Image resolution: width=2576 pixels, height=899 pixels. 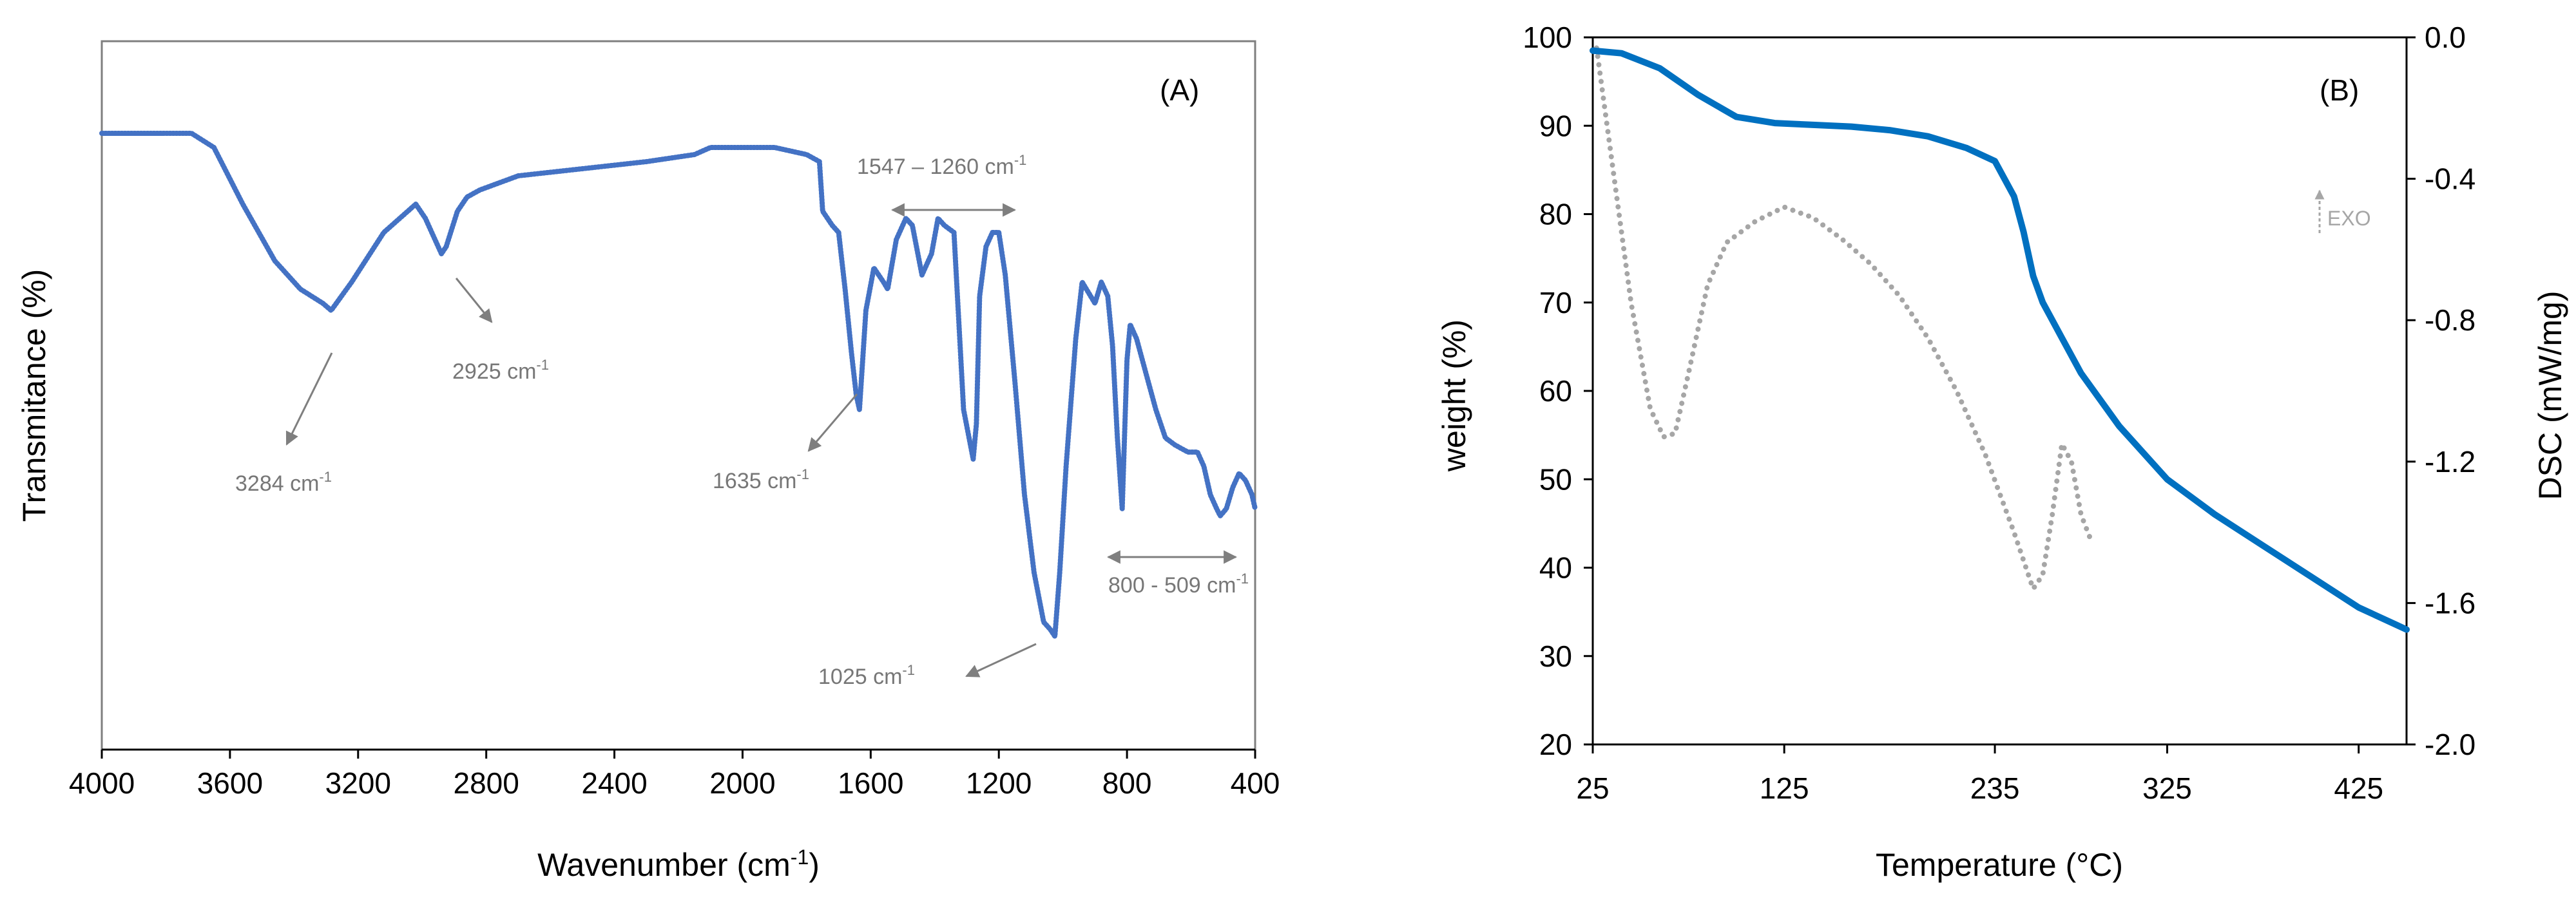 What do you see at coordinates (2450, 744) in the screenshot?
I see `dsc-y2-tick-label: -2.0` at bounding box center [2450, 744].